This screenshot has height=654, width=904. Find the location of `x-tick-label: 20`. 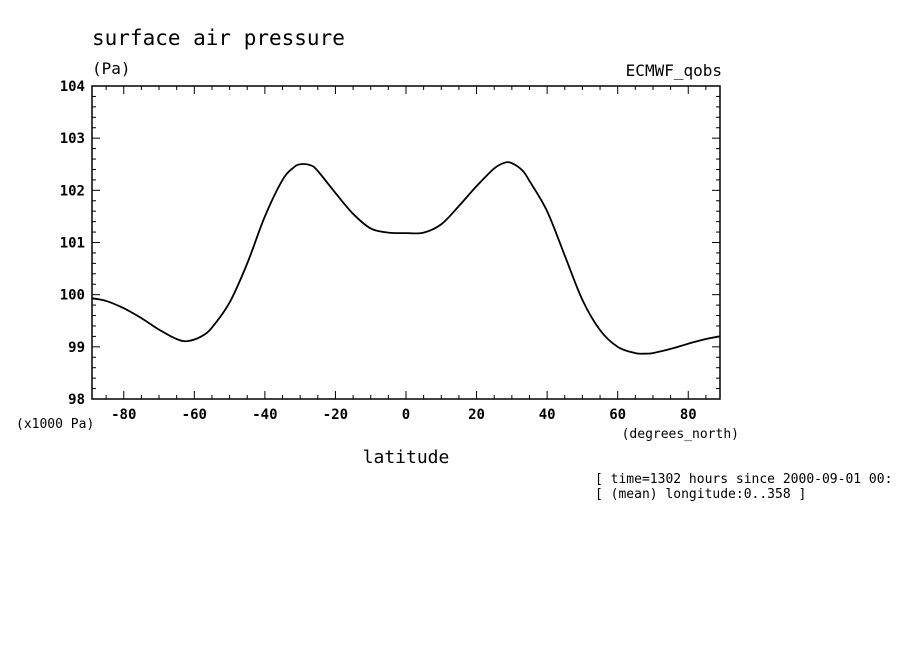

x-tick-label: 20 is located at coordinates (476, 415).